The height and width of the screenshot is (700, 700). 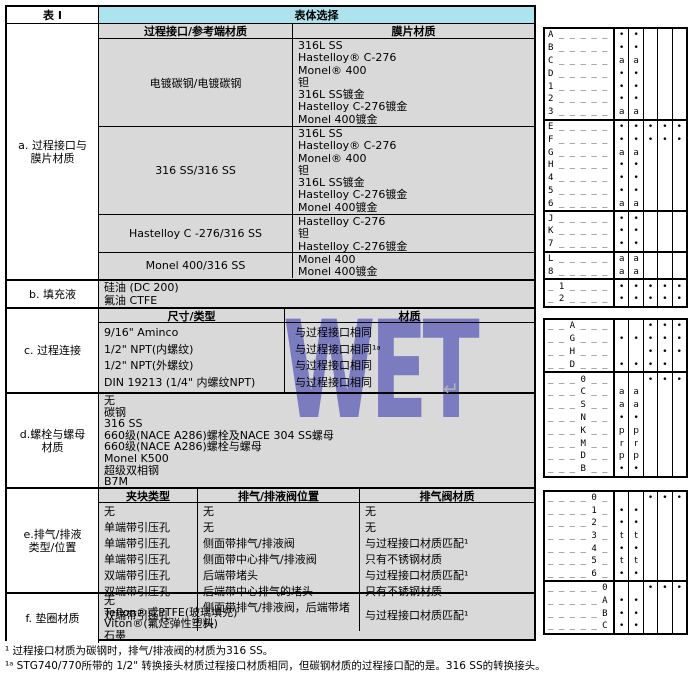 I want to click on option-code: _ _ _ K _ _, so click(x=578, y=430).